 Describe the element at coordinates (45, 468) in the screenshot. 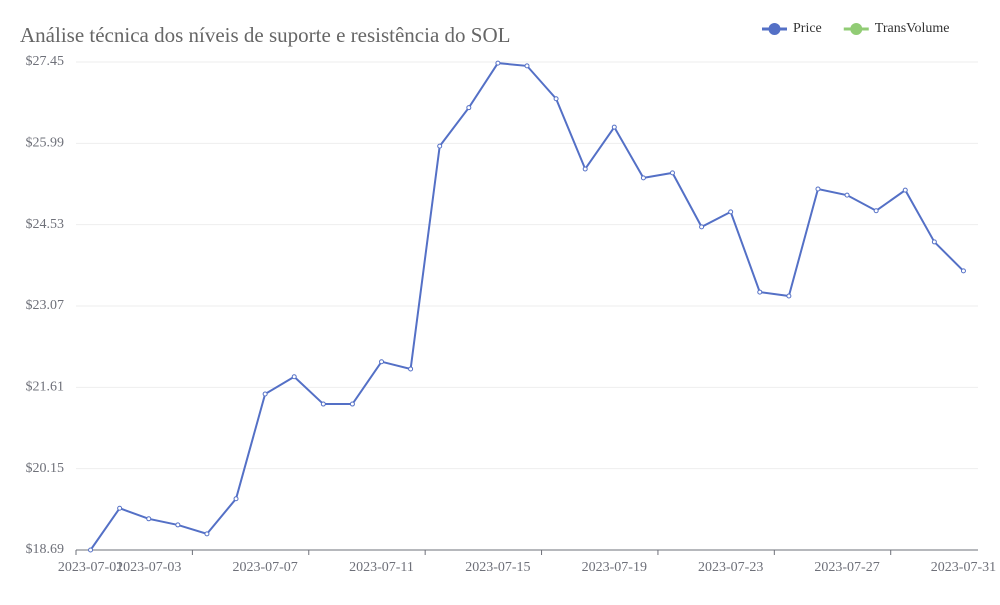

I see `y-tick-label: $20.15` at that location.